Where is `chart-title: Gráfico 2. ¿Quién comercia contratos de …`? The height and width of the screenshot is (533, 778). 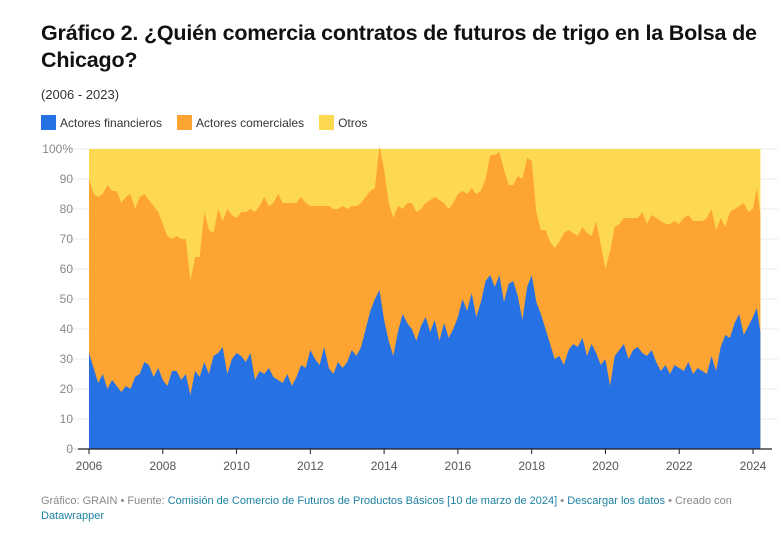
chart-title: Gráfico 2. ¿Quién comercia contratos de … is located at coordinates (399, 46).